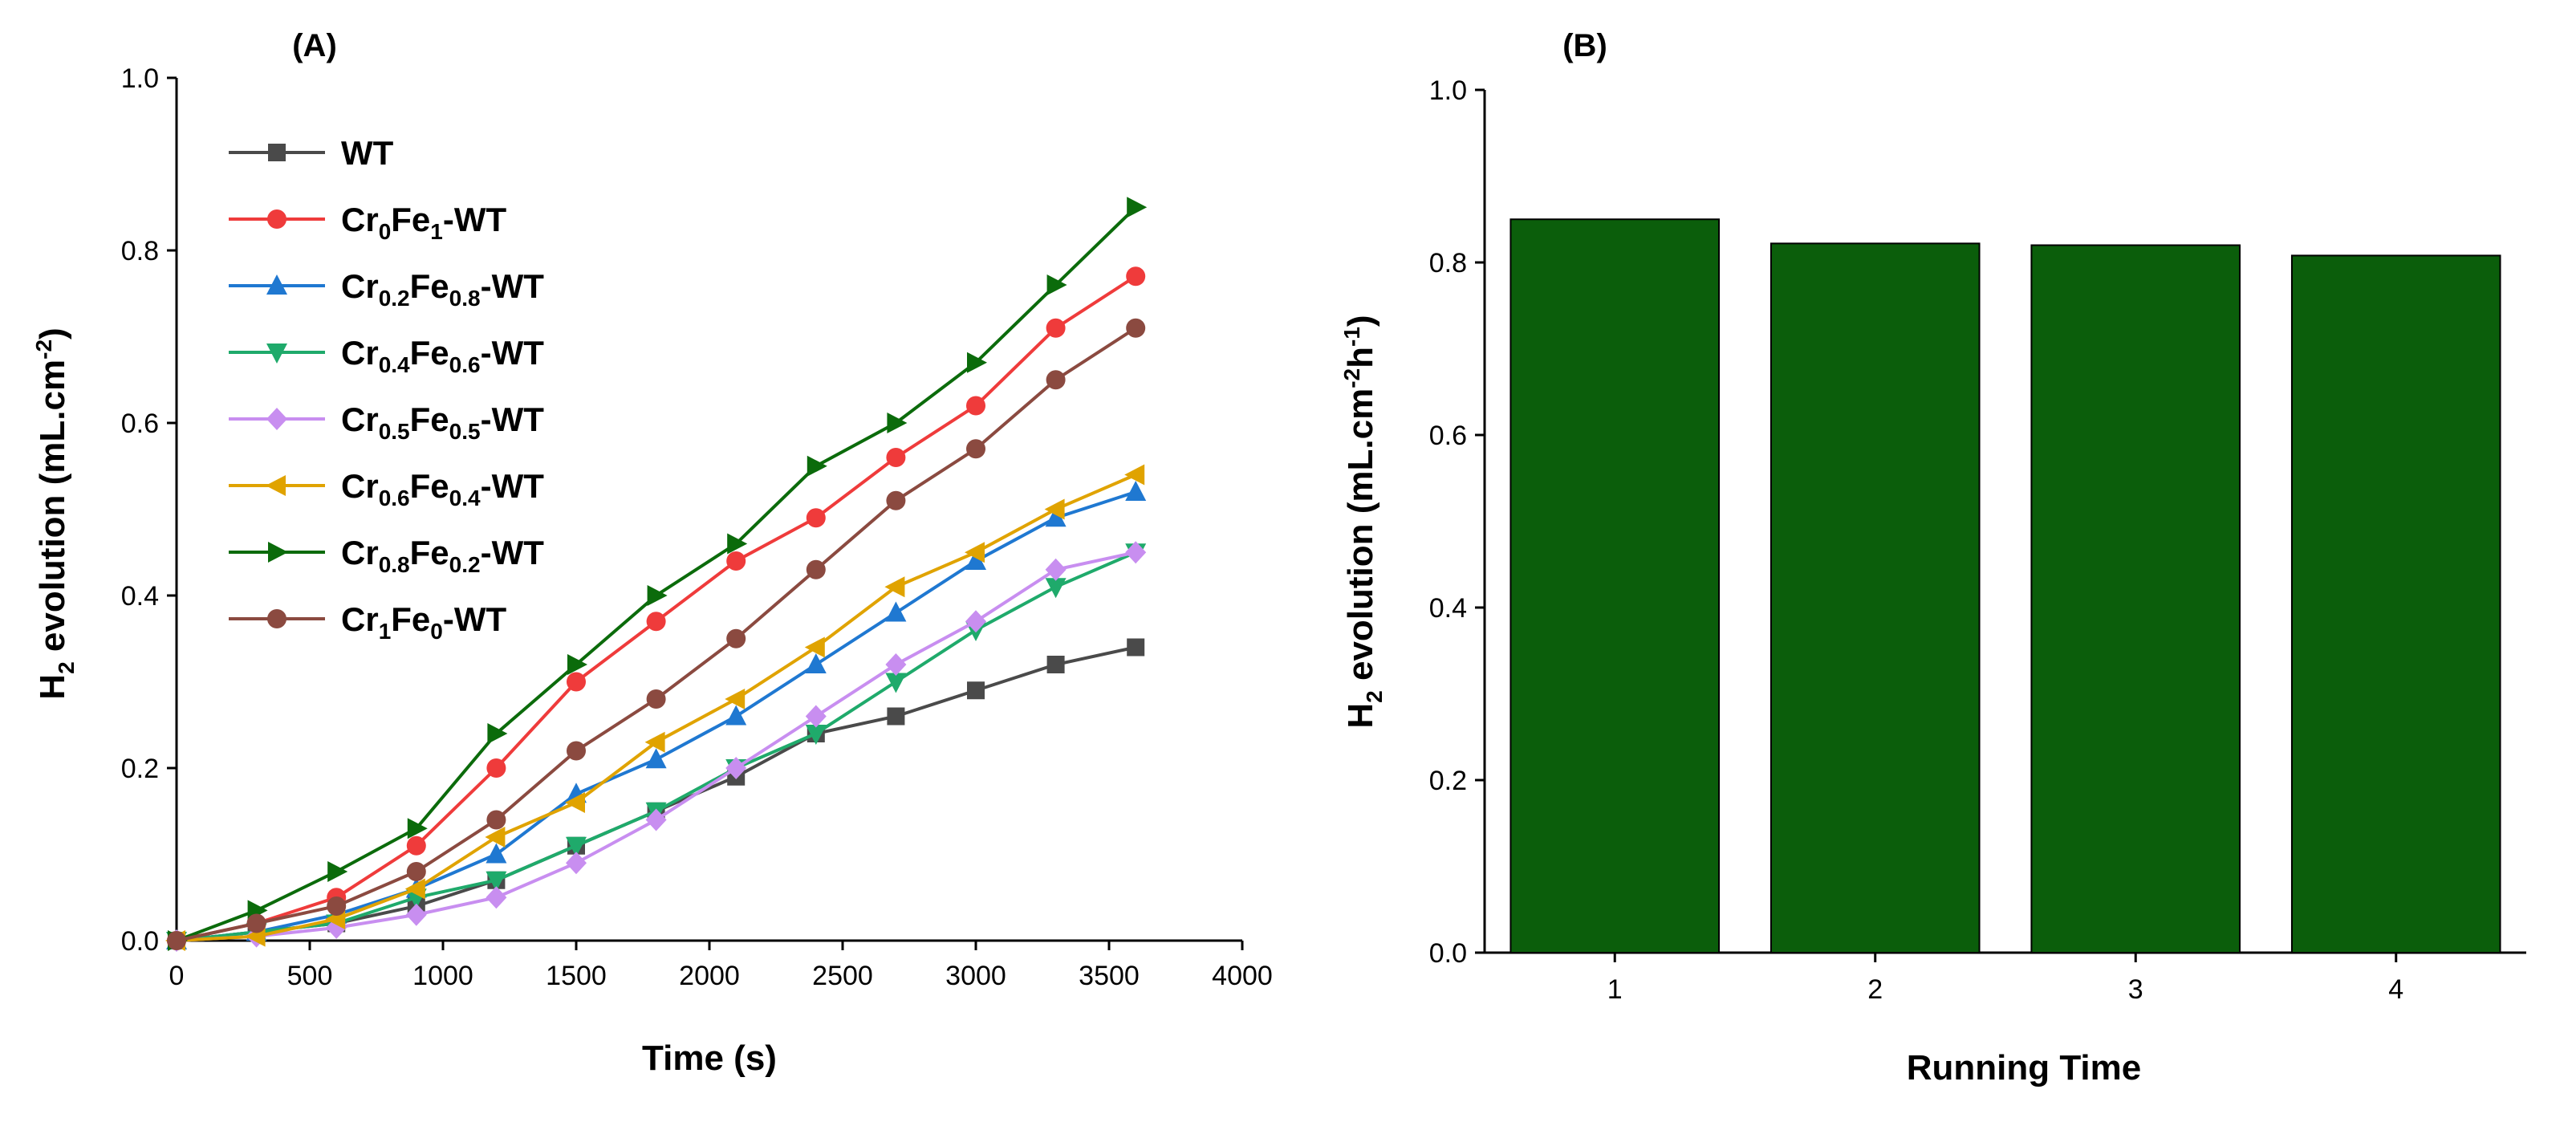 The width and height of the screenshot is (2576, 1122). What do you see at coordinates (577, 976) in the screenshot?
I see `panel-a-x-tick-label: 1500` at bounding box center [577, 976].